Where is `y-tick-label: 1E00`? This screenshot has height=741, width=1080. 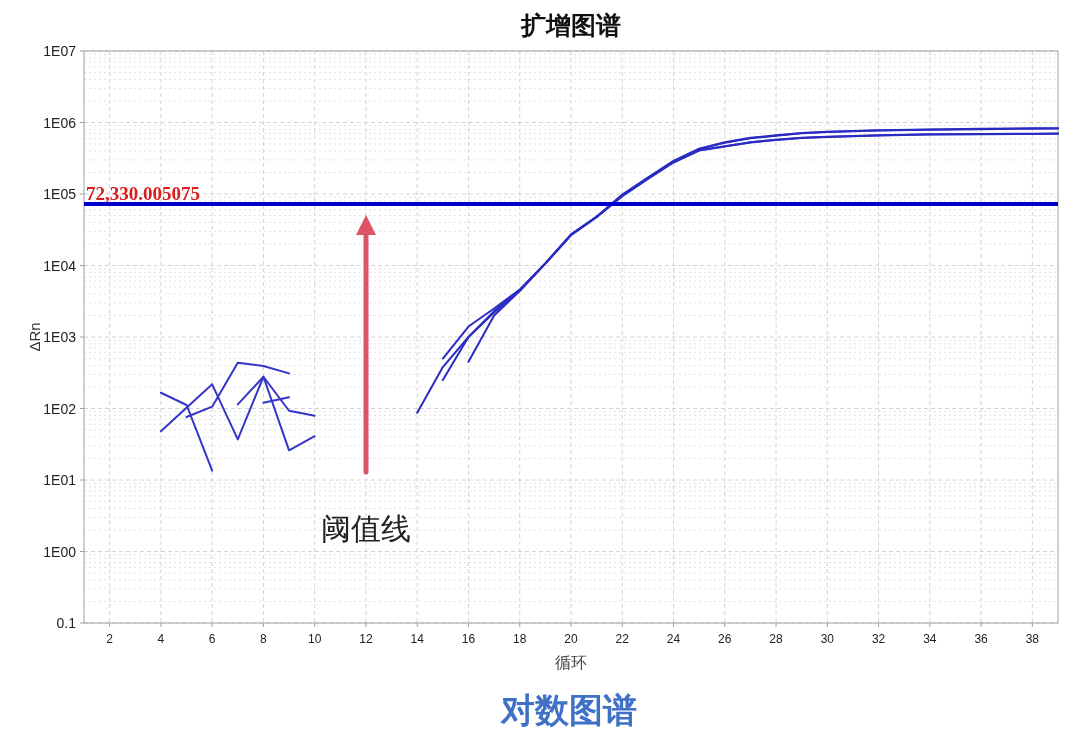
y-tick-label: 1E00 is located at coordinates (60, 551).